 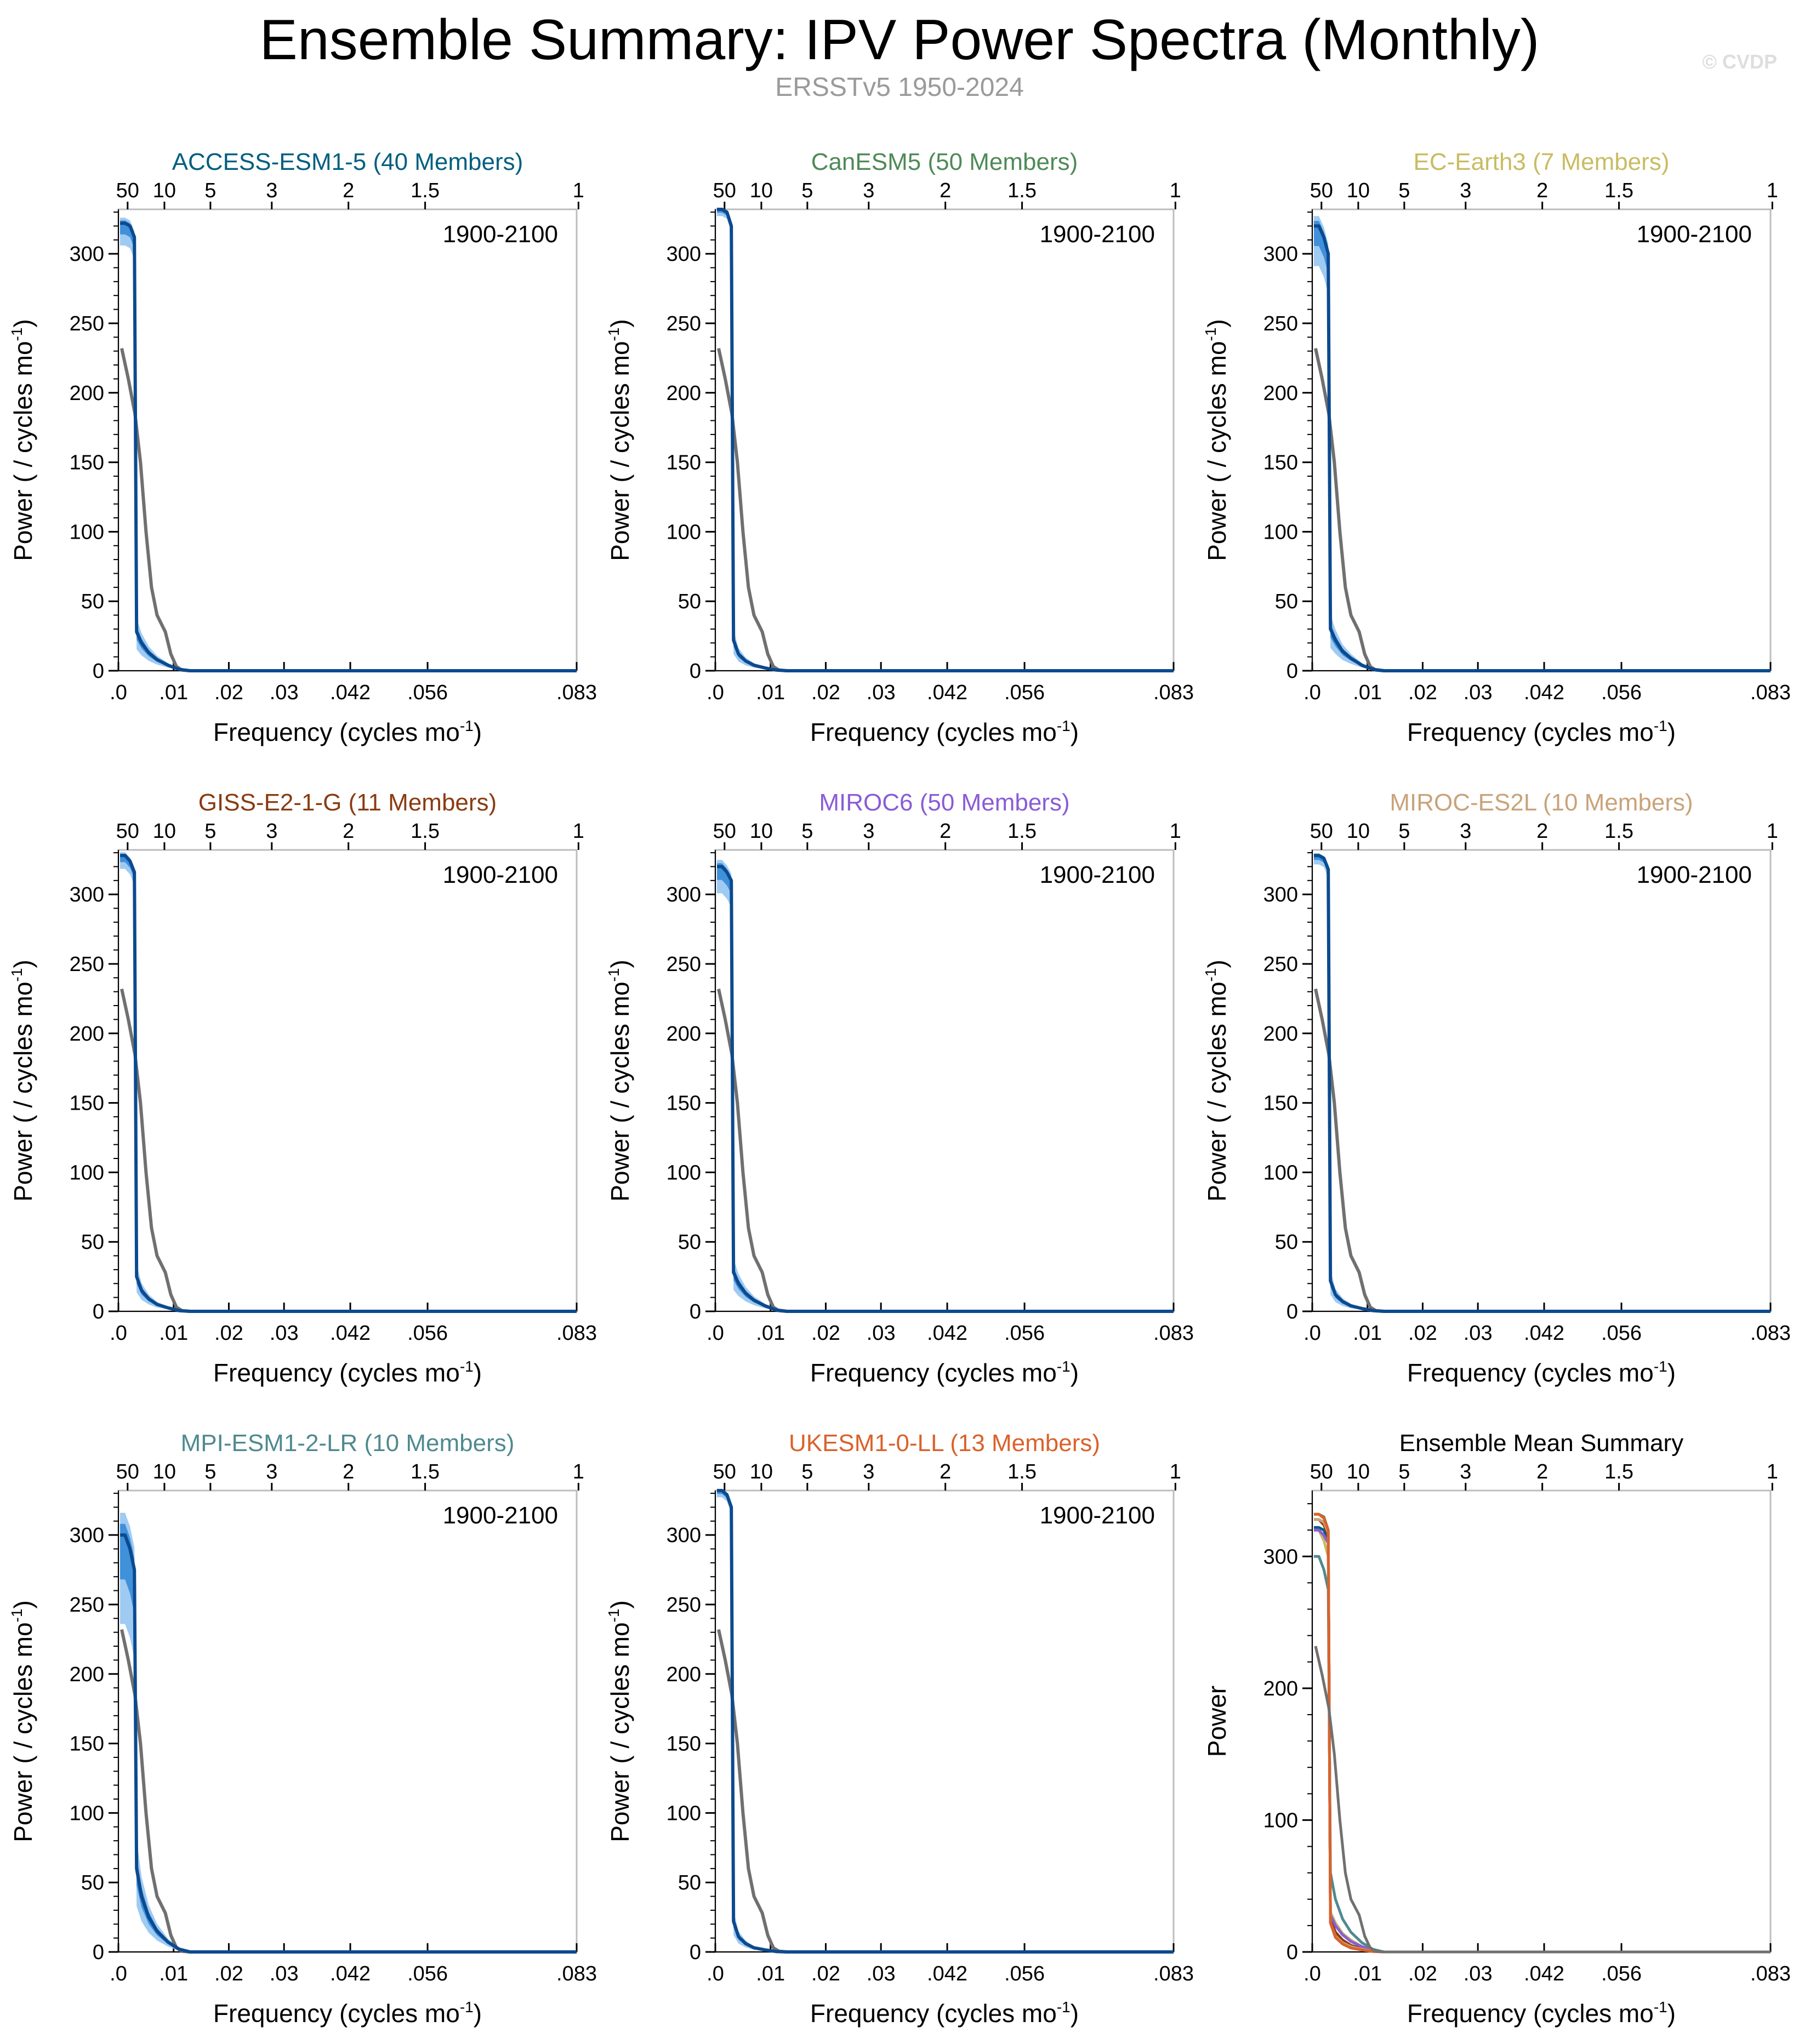 I want to click on series-line-ukesm1-0-ll, so click(x=1542, y=1733).